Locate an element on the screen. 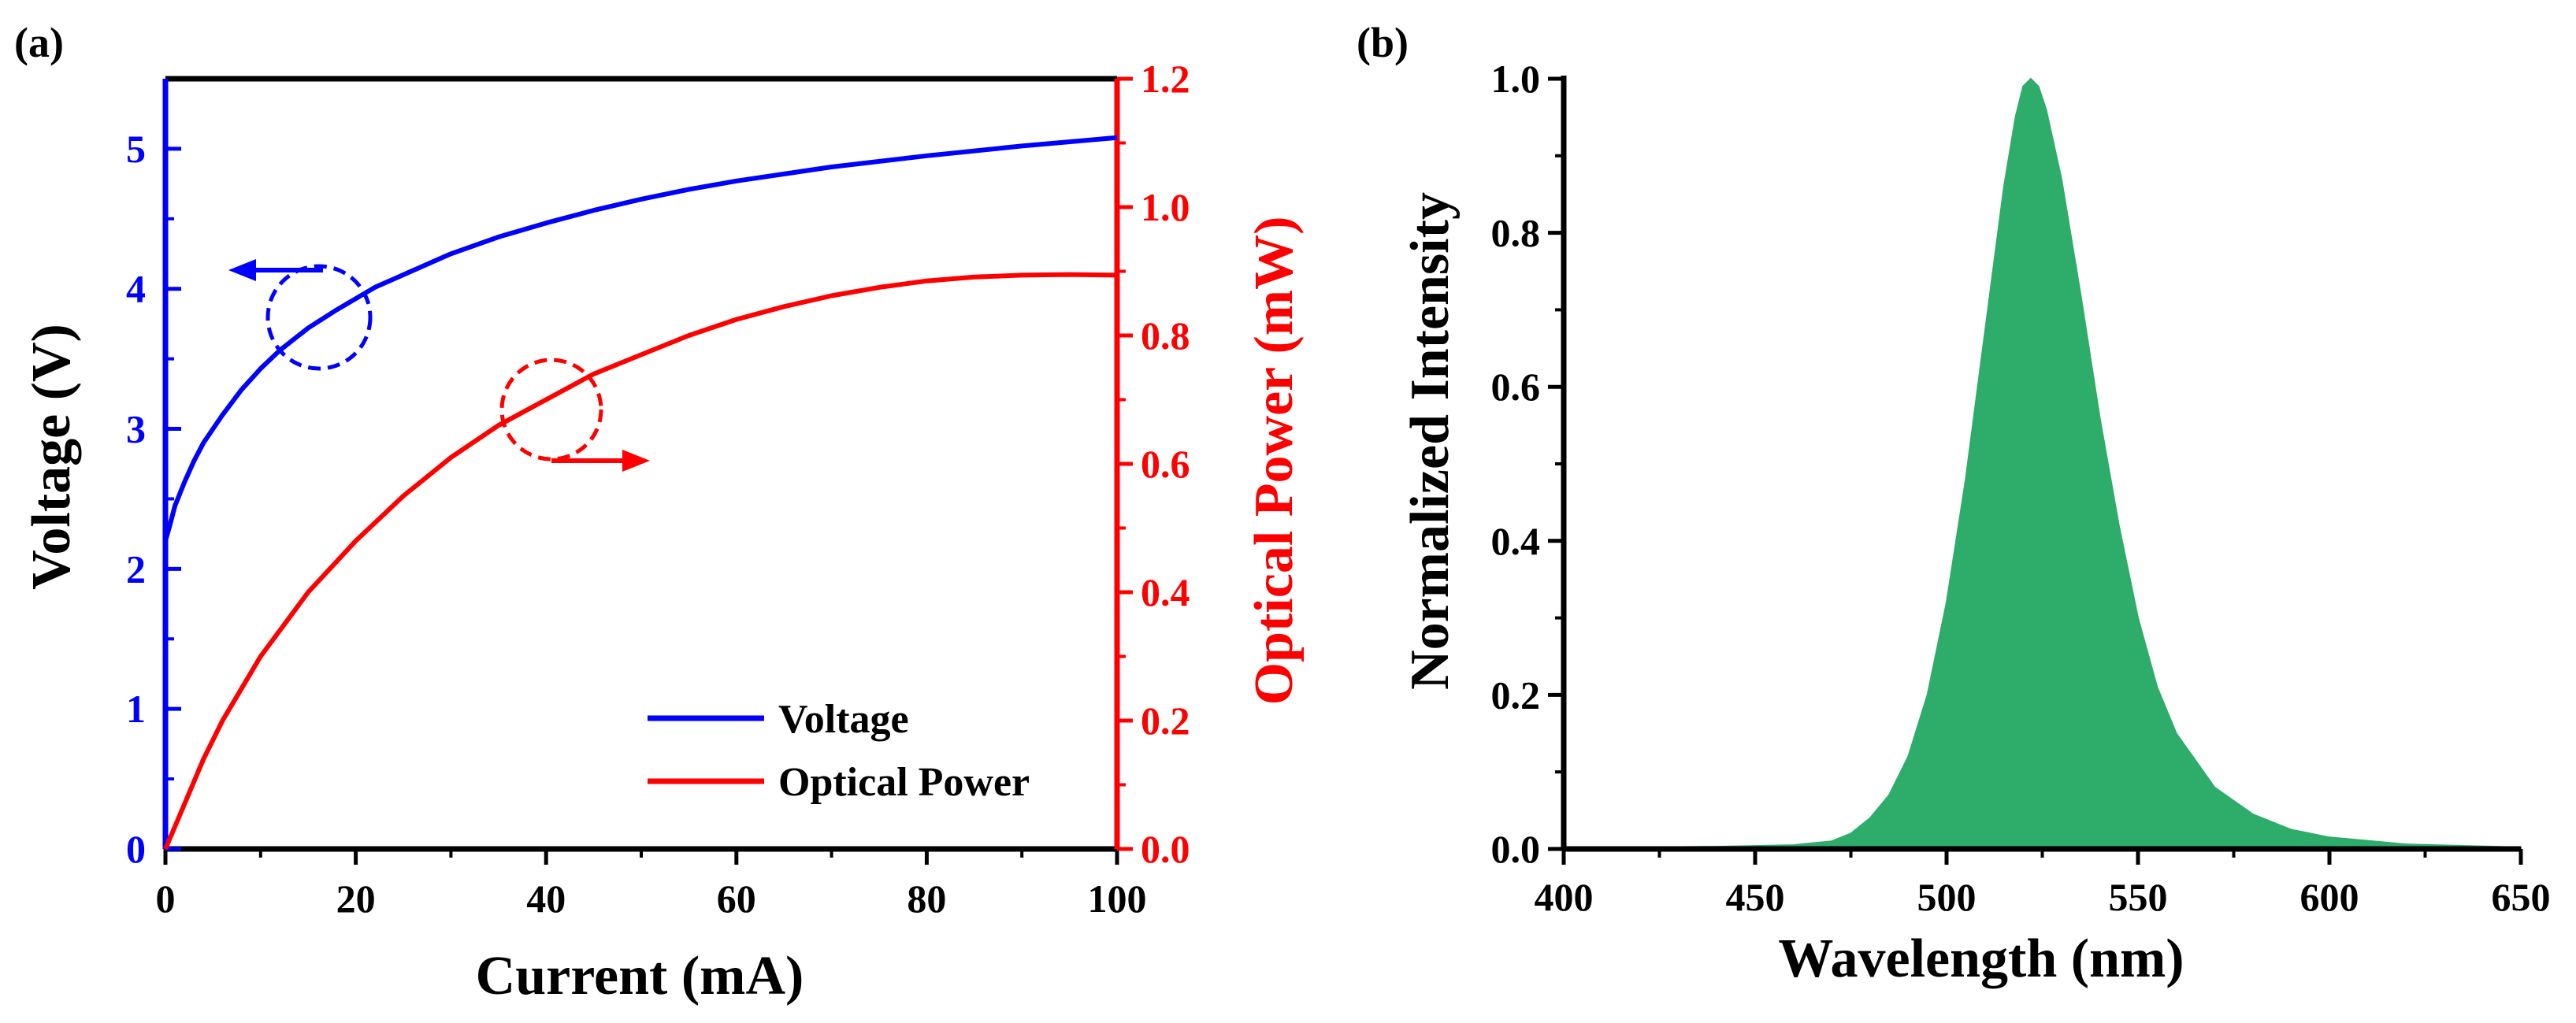  y-tick-label-b: 0.4 is located at coordinates (1516, 541).